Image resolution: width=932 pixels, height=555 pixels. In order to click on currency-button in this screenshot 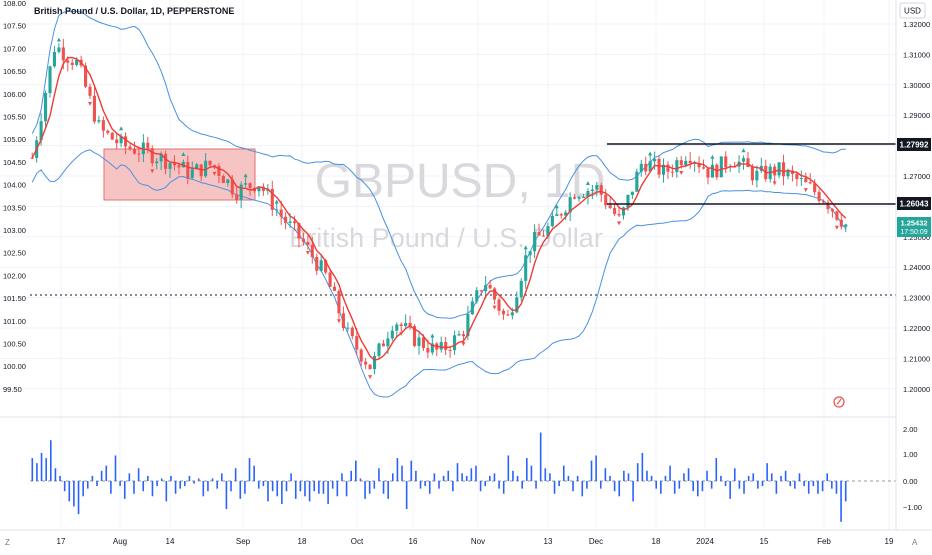, I will do `click(912, 10)`.